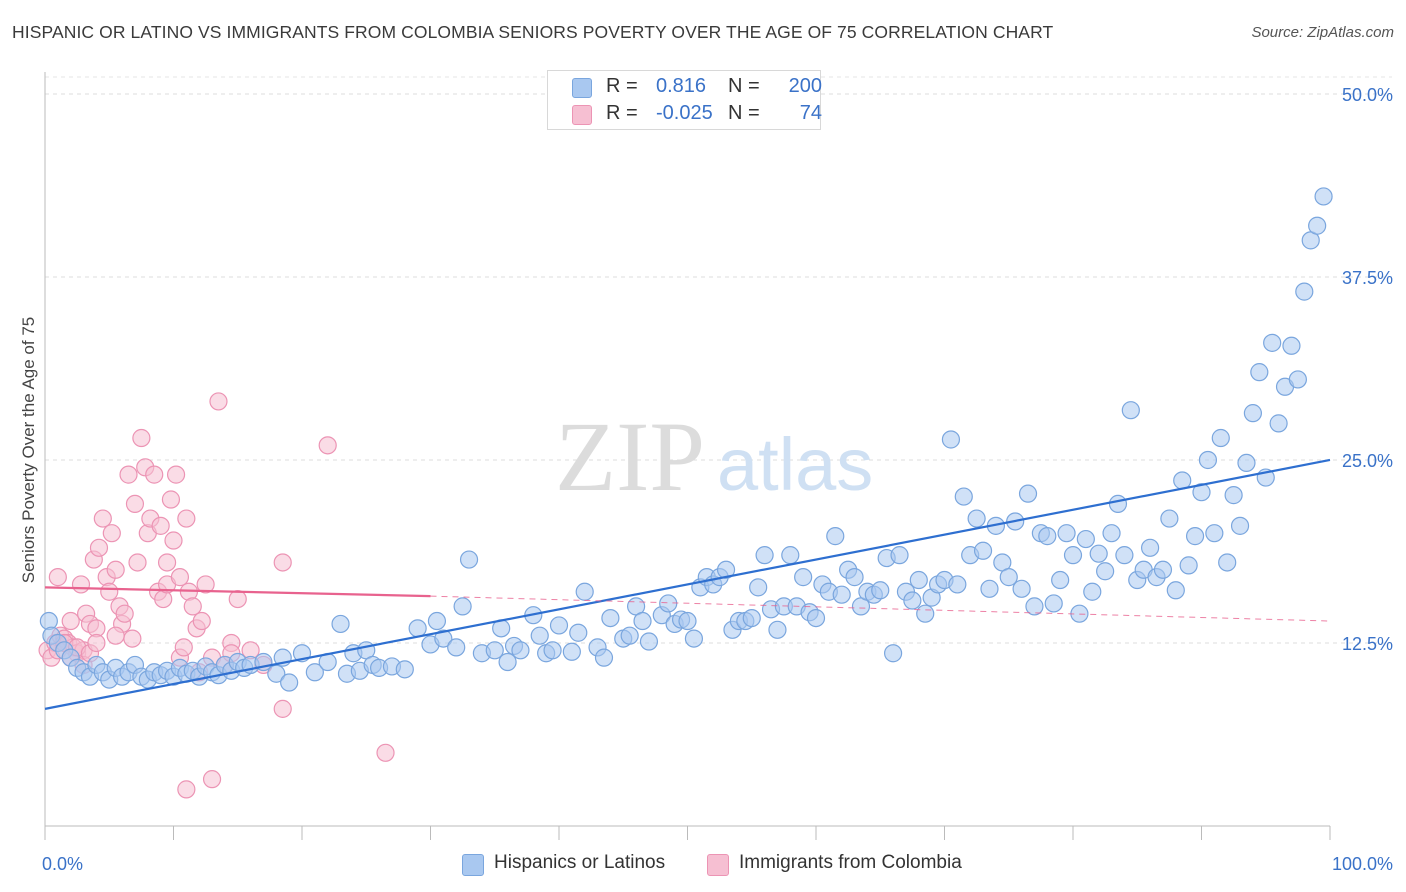 This screenshot has height=892, width=1406. I want to click on watermark-atlas: atlas, so click(795, 464).